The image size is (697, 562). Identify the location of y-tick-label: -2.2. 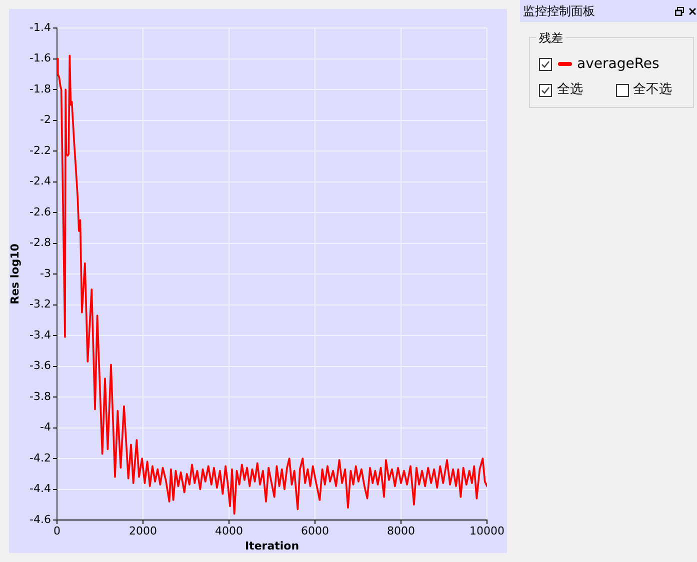
(40, 150).